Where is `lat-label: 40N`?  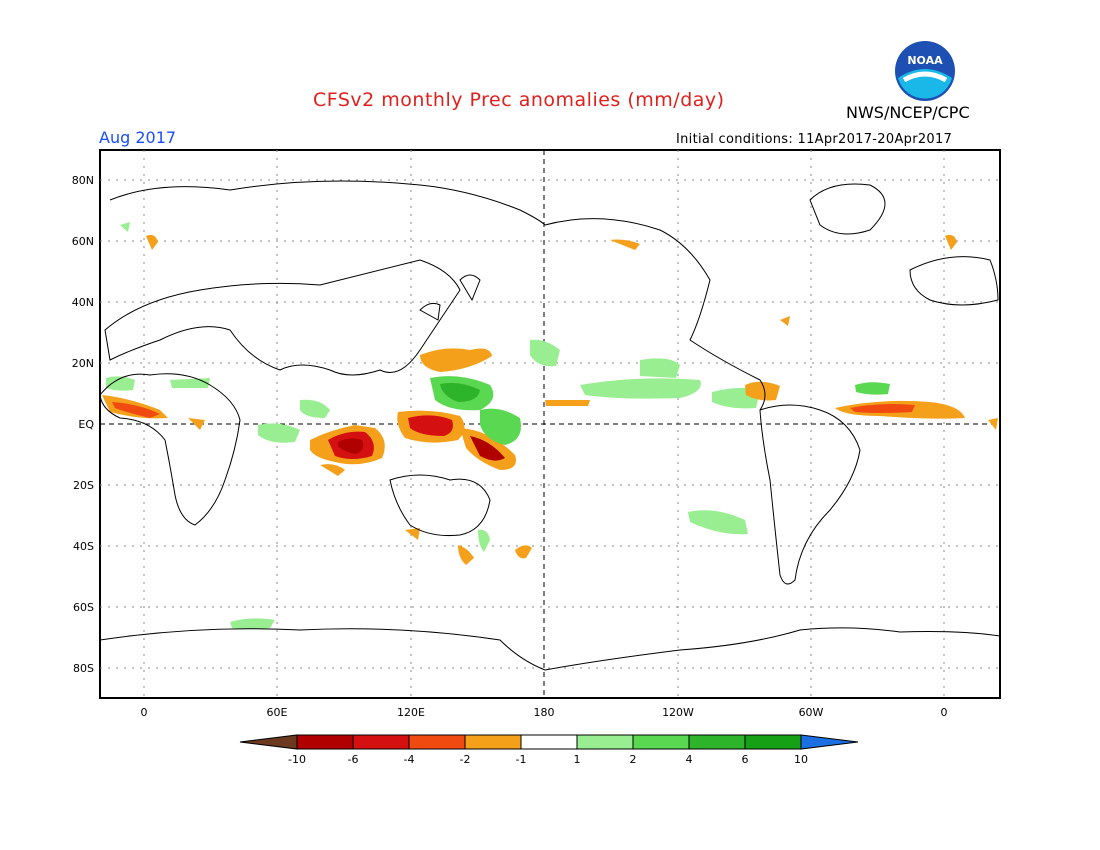
lat-label: 40N is located at coordinates (83, 302).